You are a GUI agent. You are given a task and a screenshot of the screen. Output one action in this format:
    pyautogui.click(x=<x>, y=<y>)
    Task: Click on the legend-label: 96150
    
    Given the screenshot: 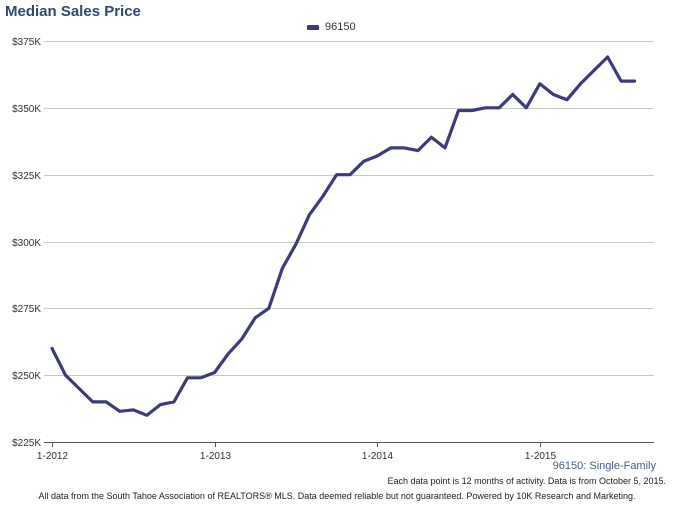 What is the action you would take?
    pyautogui.click(x=340, y=27)
    